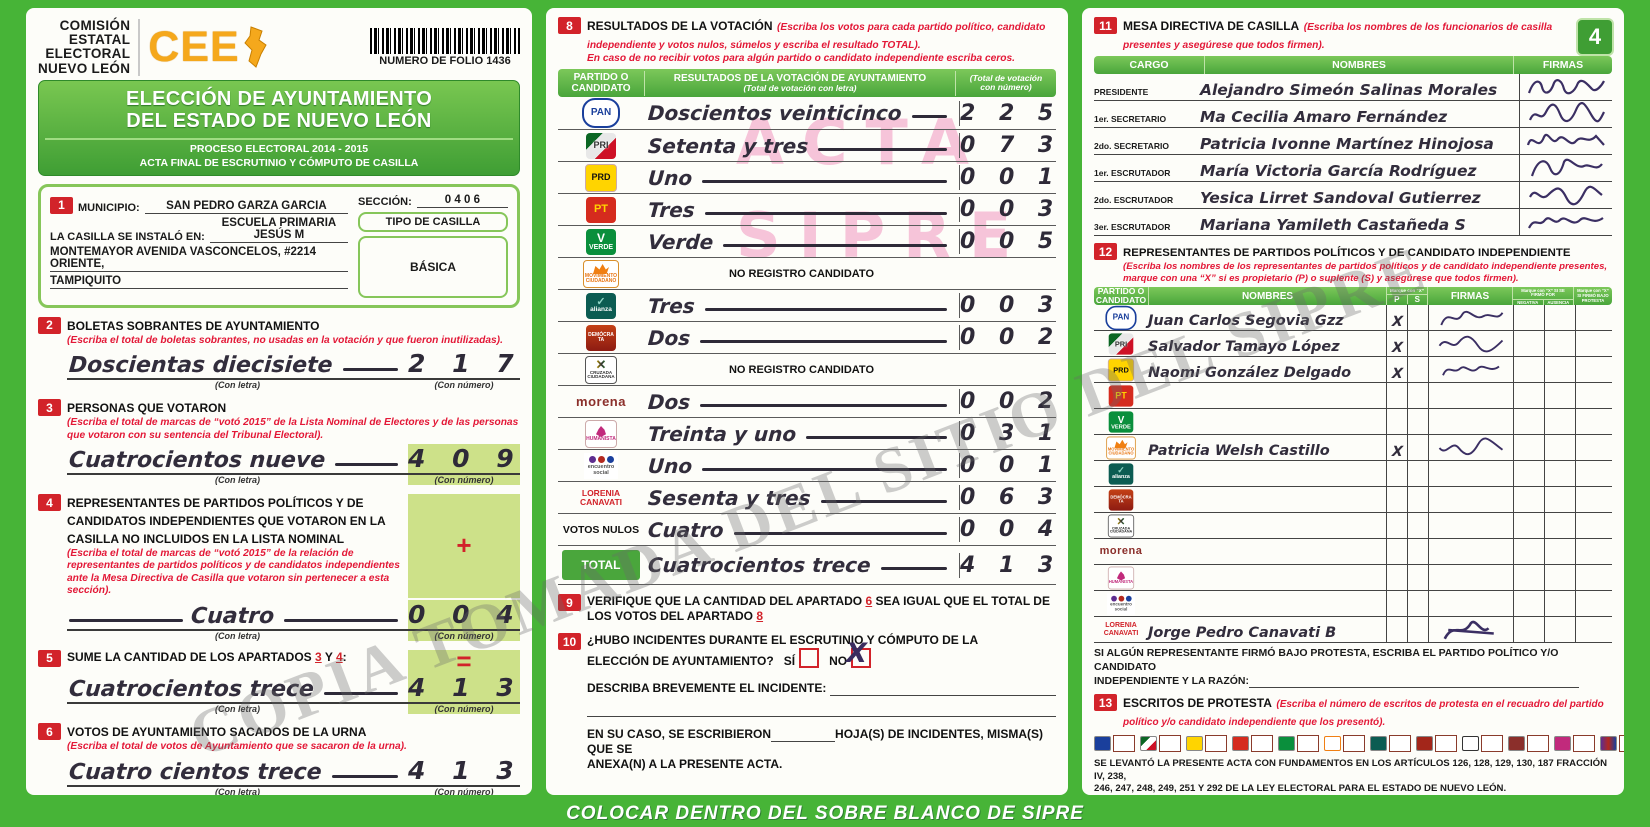 The width and height of the screenshot is (1650, 827). Describe the element at coordinates (1397, 374) in the screenshot. I see `propietario-x: X` at that location.